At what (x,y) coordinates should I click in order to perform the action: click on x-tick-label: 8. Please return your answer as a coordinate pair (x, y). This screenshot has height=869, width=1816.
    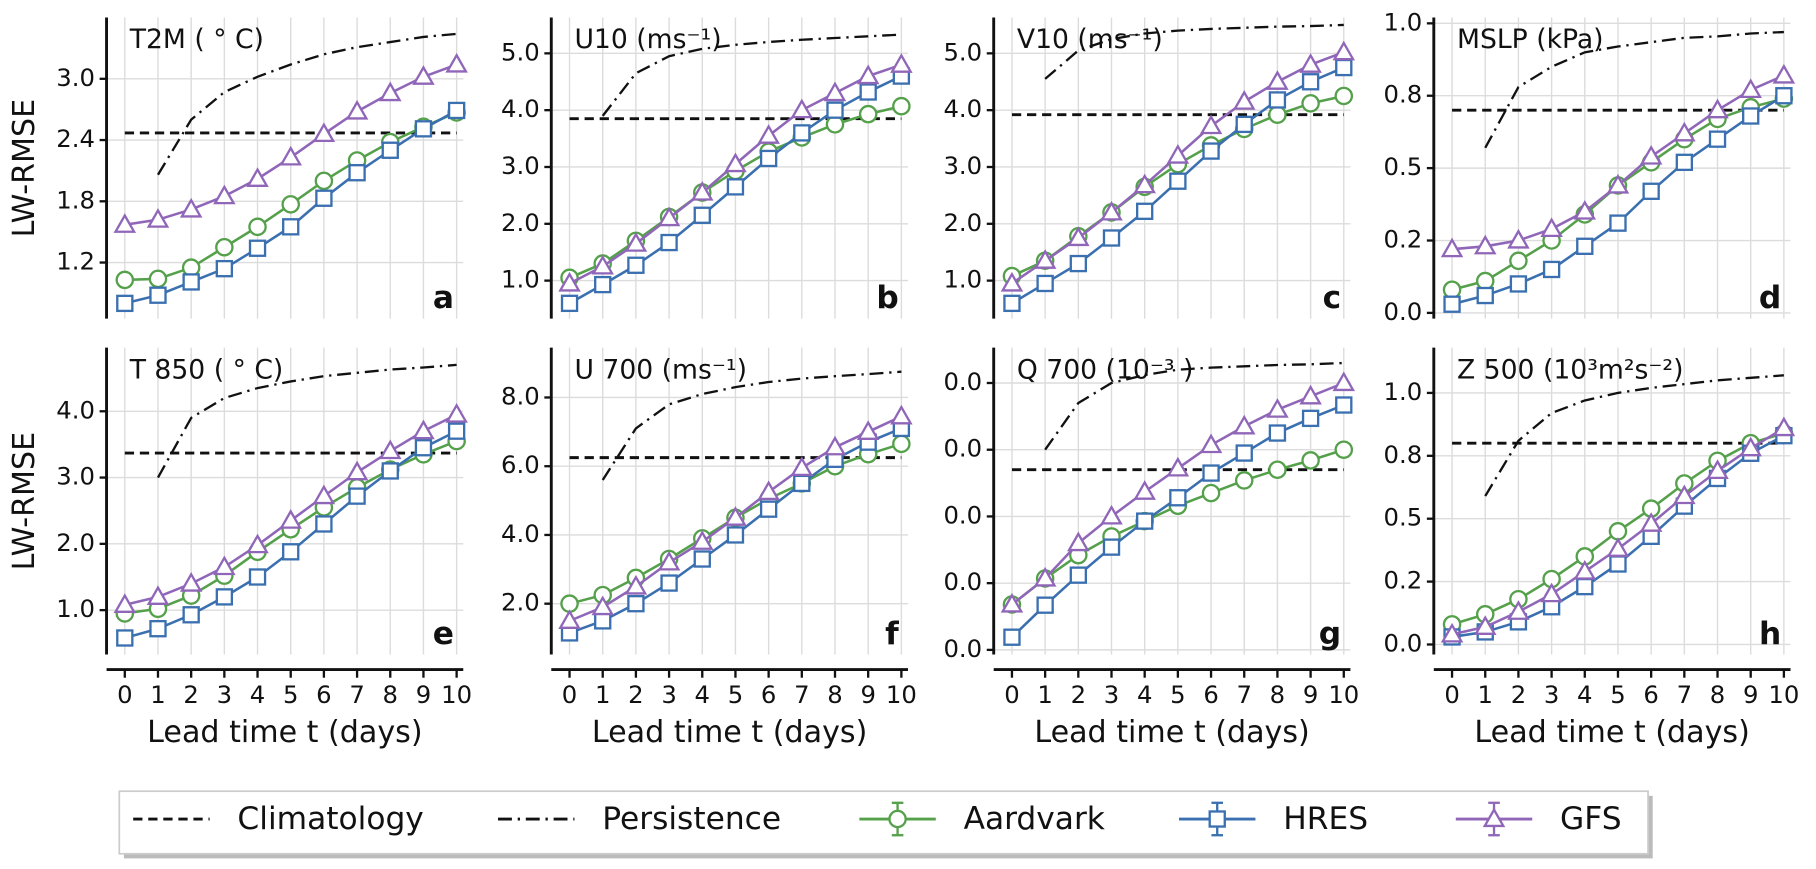
    Looking at the image, I should click on (1277, 694).